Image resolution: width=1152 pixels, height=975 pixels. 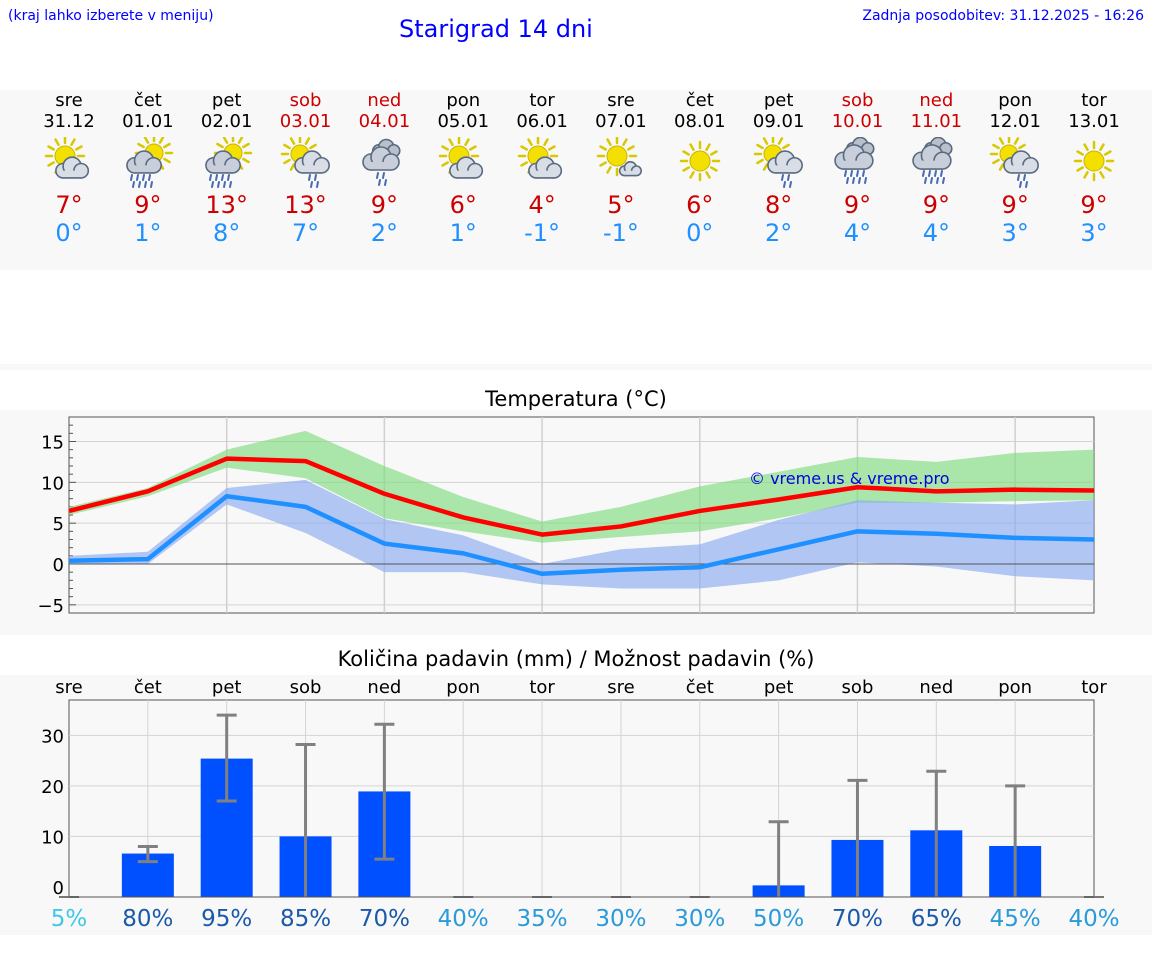 What do you see at coordinates (1015, 100) in the screenshot?
I see `day-name: pon` at bounding box center [1015, 100].